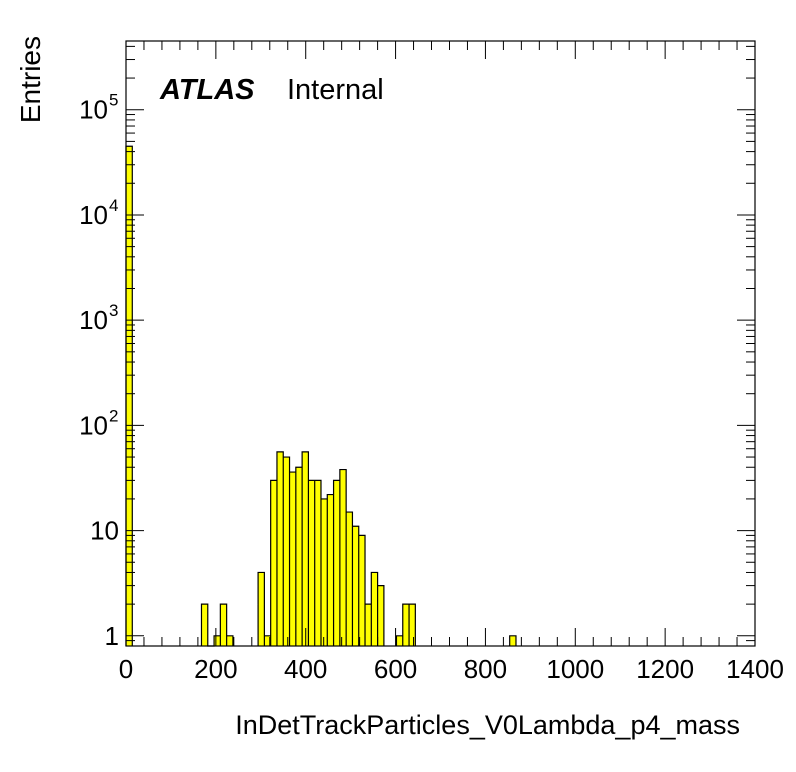  I want to click on y-tick-exponent: 5, so click(113, 100).